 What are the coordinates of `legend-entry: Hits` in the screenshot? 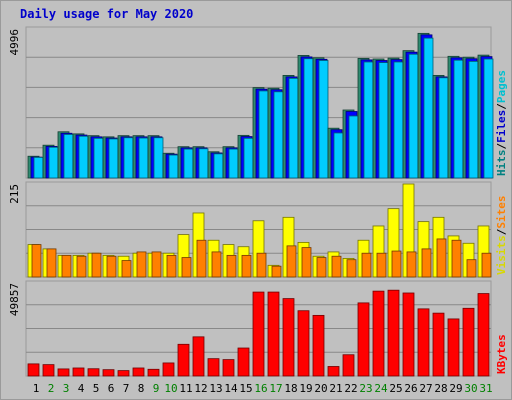 It's located at (501, 163).